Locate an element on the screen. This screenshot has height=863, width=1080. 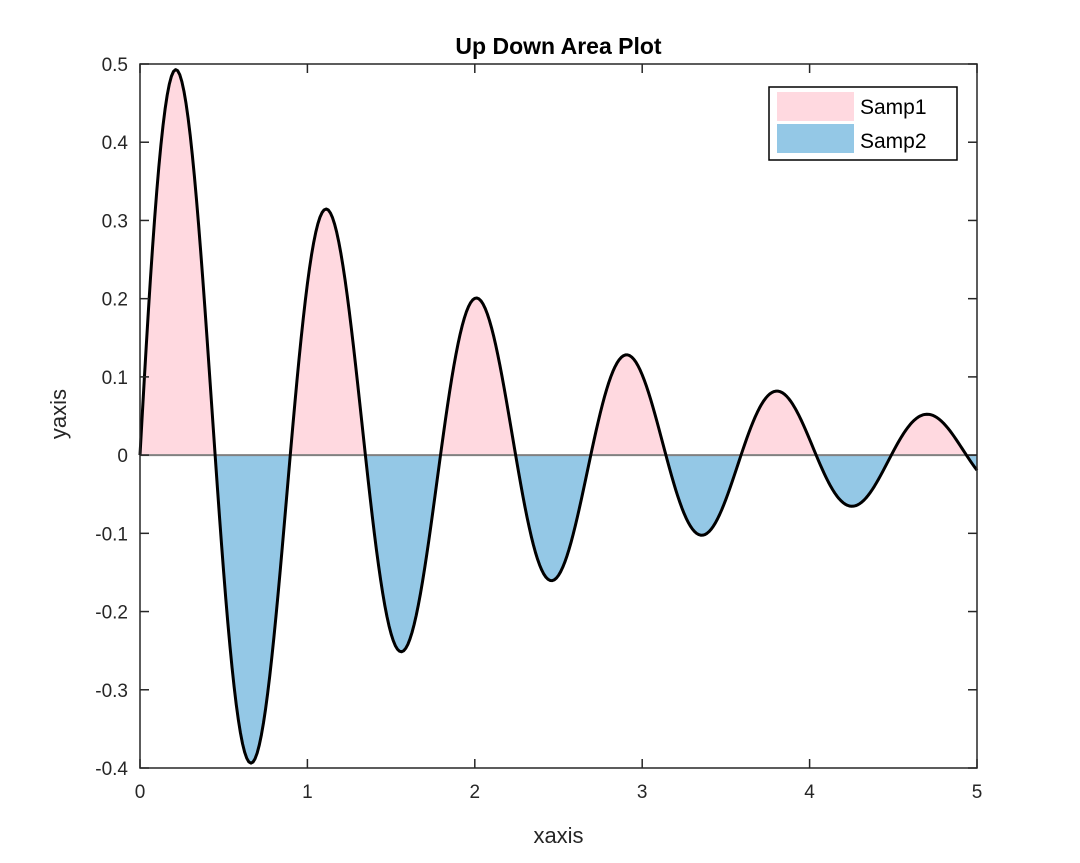
legend-label-samp1: Samp1 is located at coordinates (893, 107).